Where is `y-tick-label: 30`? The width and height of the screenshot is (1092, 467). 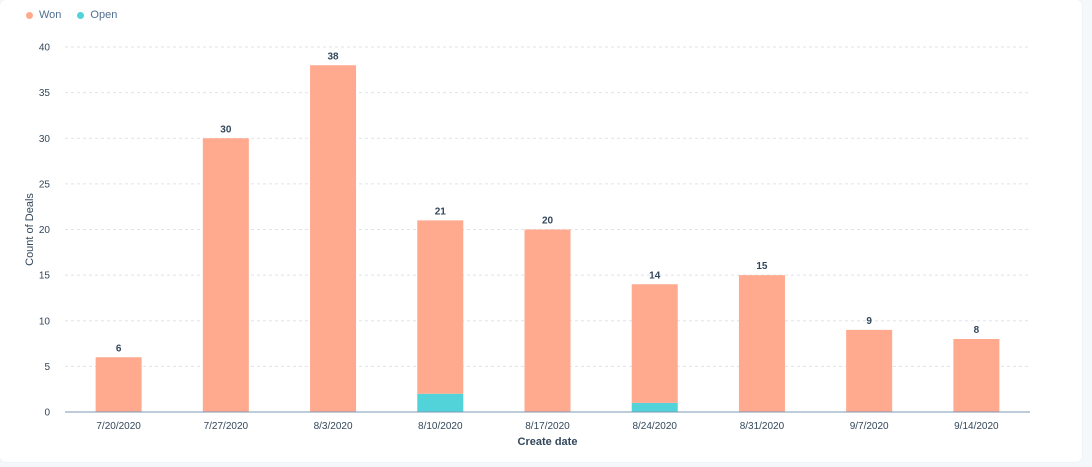 y-tick-label: 30 is located at coordinates (45, 139).